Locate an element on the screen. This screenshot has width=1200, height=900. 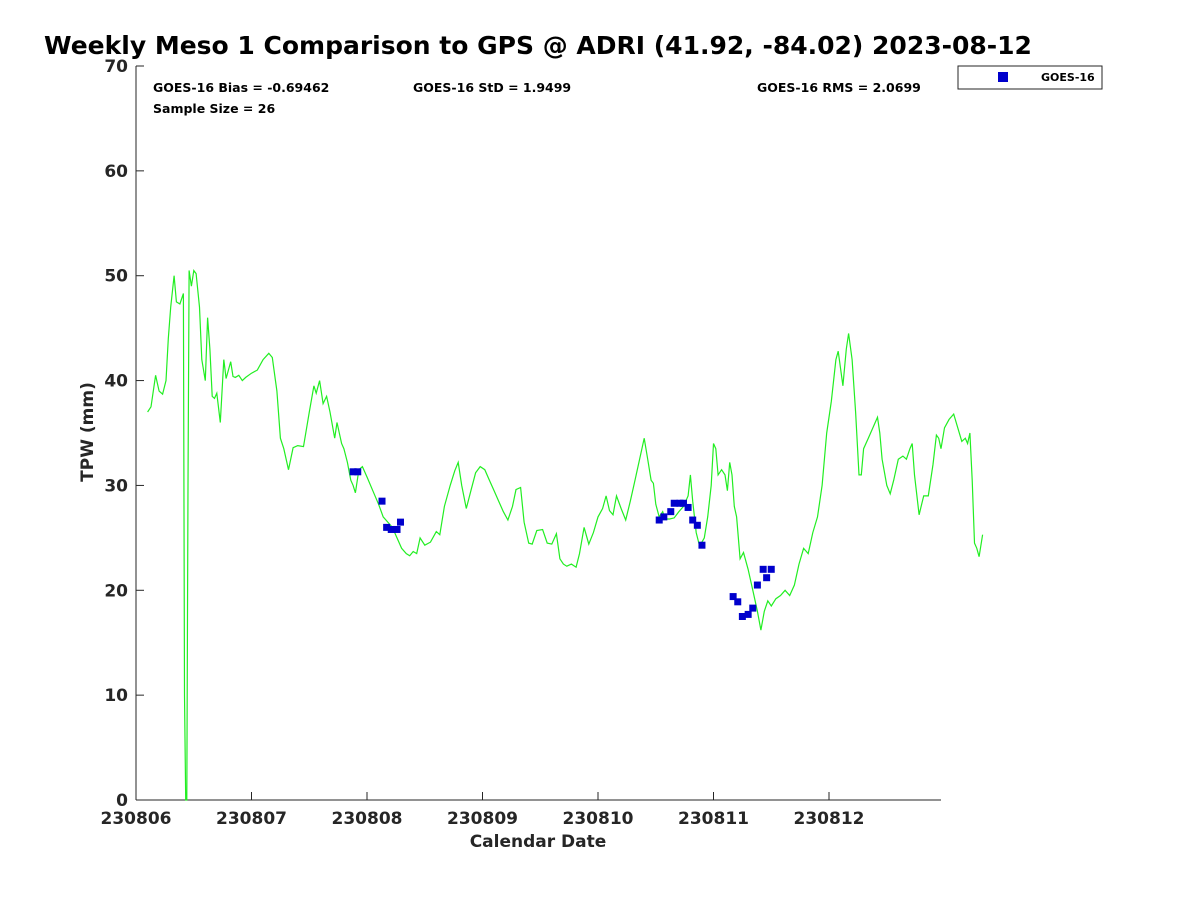
y-tick-label: 60 is located at coordinates (116, 172).